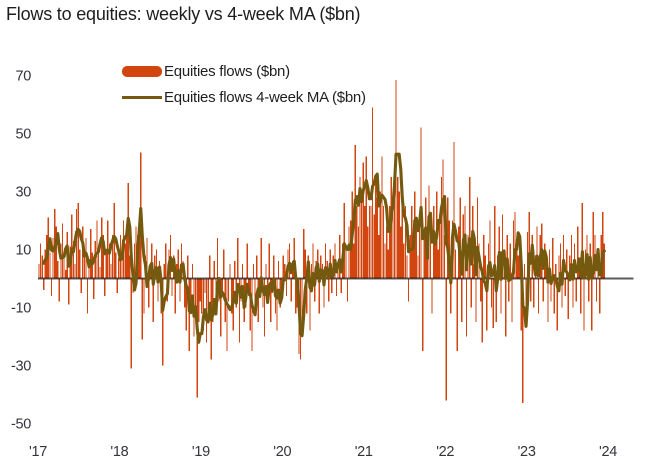 Image resolution: width=660 pixels, height=472 pixels. Describe the element at coordinates (23, 193) in the screenshot. I see `y-axis-tick-label: 30` at that location.